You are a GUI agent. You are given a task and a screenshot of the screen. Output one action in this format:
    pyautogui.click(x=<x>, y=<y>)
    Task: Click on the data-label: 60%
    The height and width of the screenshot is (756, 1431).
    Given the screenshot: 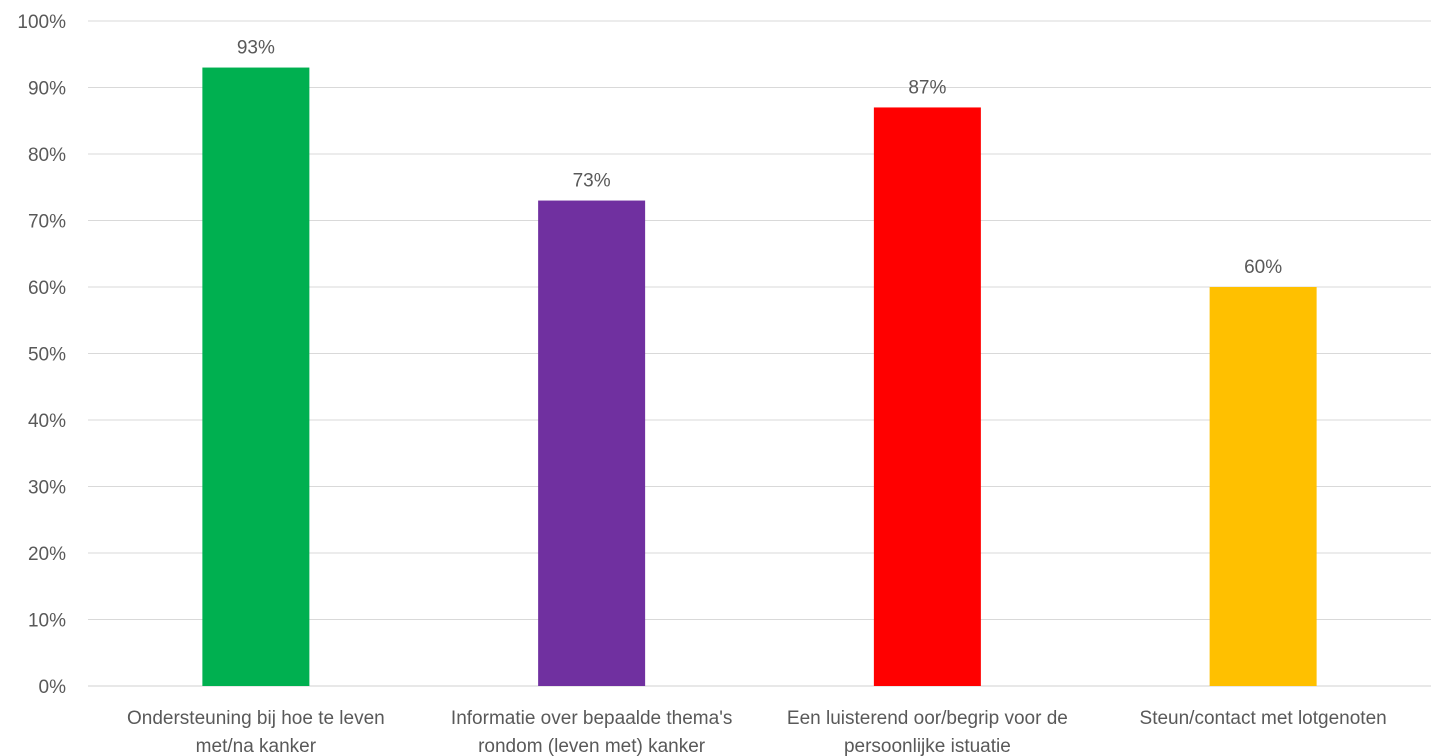 What is the action you would take?
    pyautogui.click(x=1263, y=267)
    